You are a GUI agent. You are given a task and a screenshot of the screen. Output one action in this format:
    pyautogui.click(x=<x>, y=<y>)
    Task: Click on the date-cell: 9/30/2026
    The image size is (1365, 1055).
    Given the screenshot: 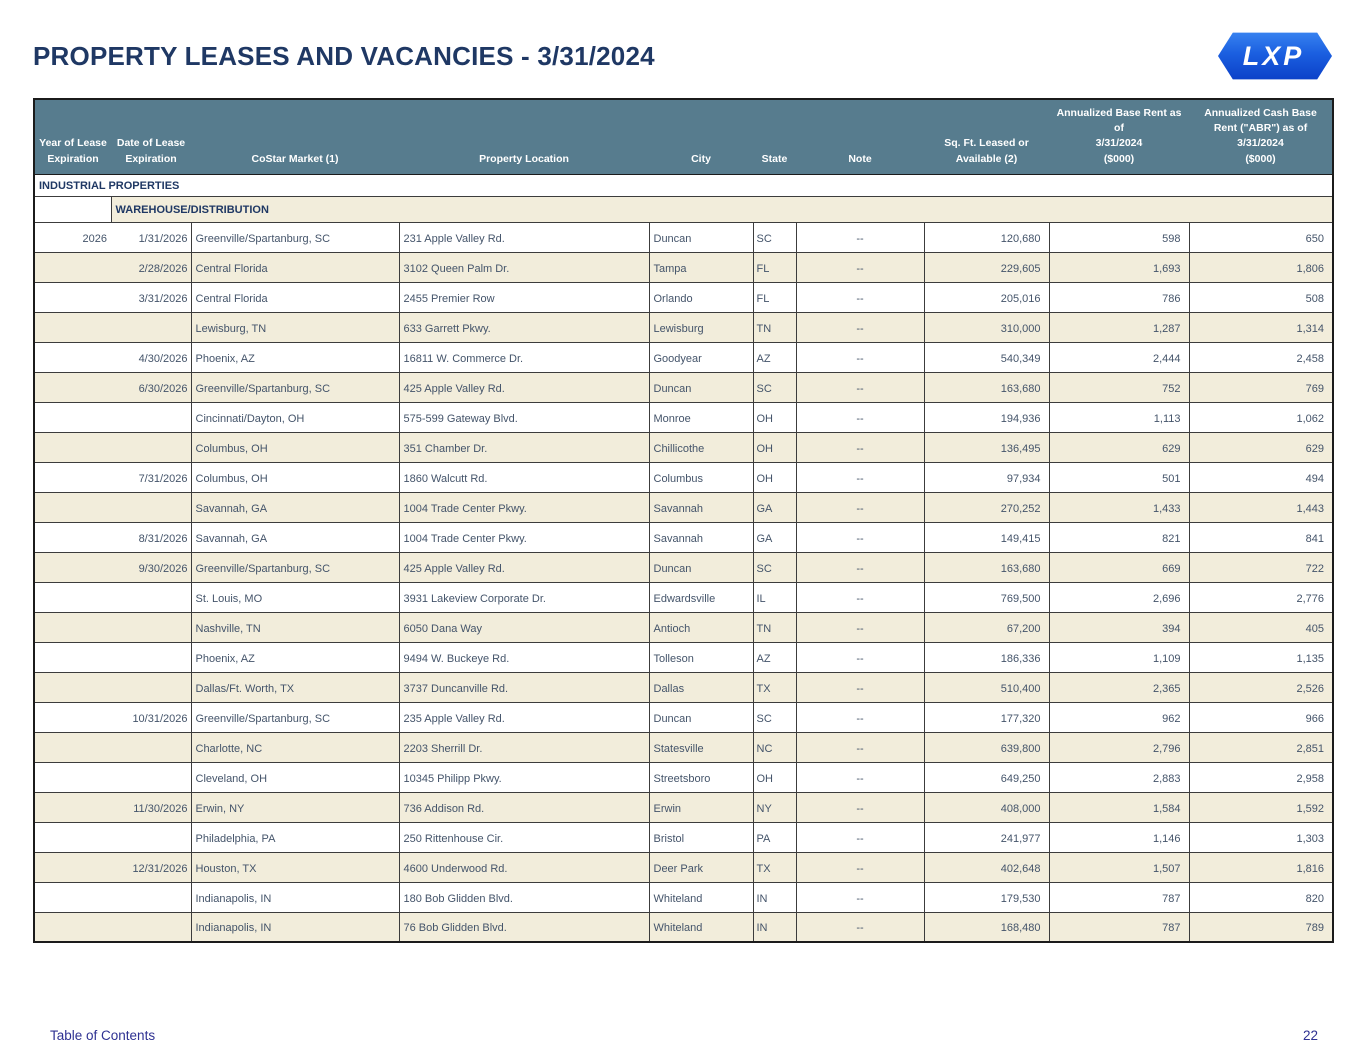 What is the action you would take?
    pyautogui.click(x=151, y=567)
    